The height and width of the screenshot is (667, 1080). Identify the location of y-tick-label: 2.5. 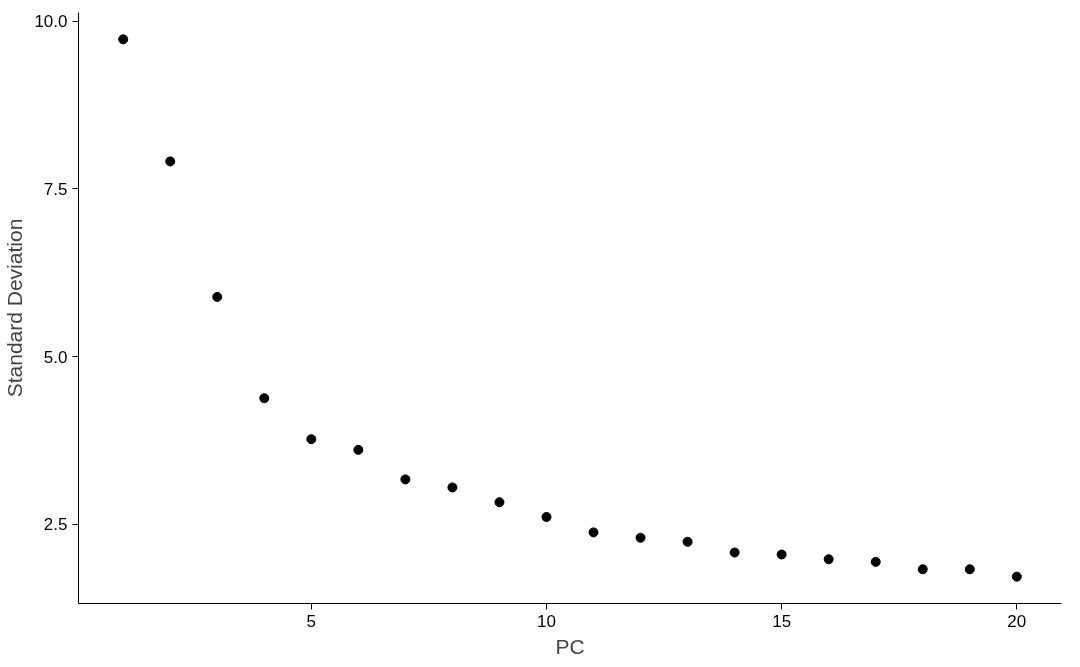
(55, 525).